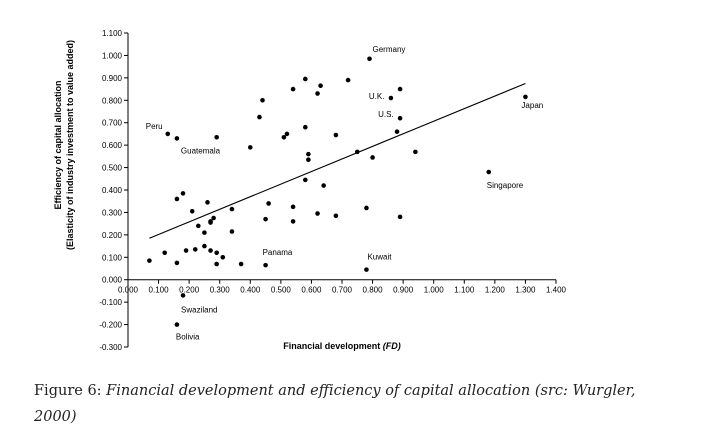 Image resolution: width=701 pixels, height=433 pixels. I want to click on y-tick-label: 0.400, so click(112, 190).